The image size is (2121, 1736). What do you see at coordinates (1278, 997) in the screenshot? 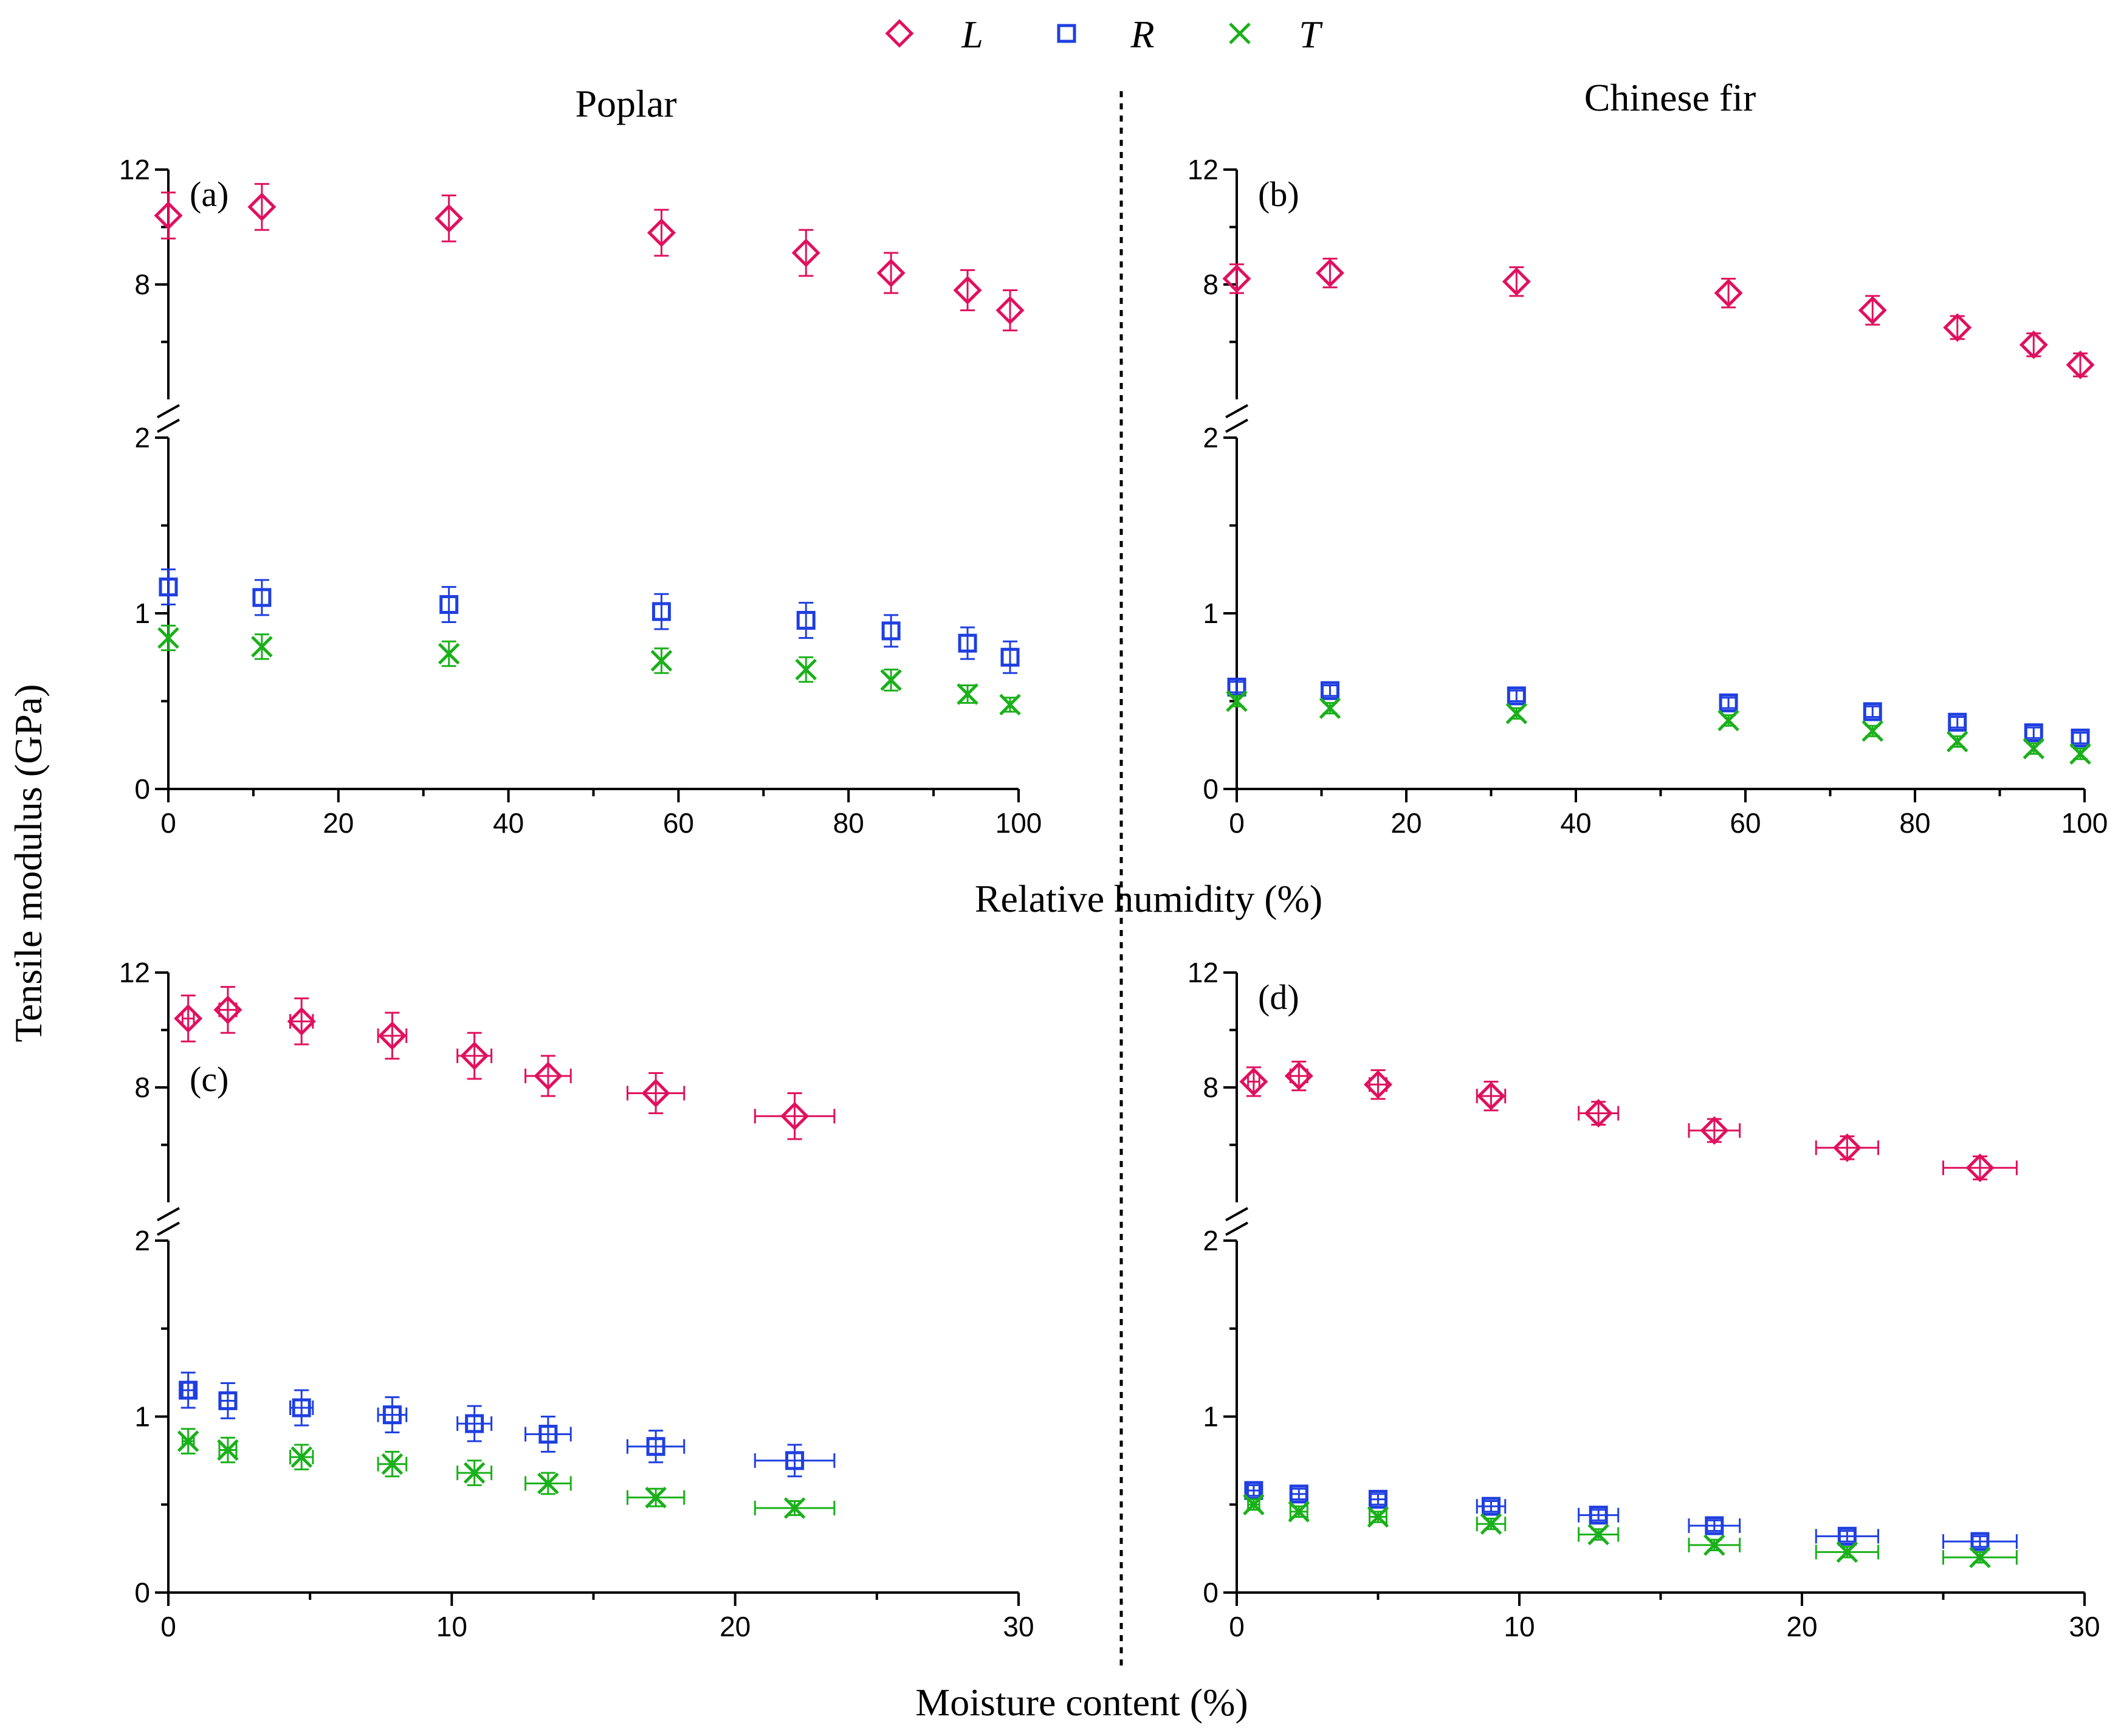
I see `panel-label: (d)` at bounding box center [1278, 997].